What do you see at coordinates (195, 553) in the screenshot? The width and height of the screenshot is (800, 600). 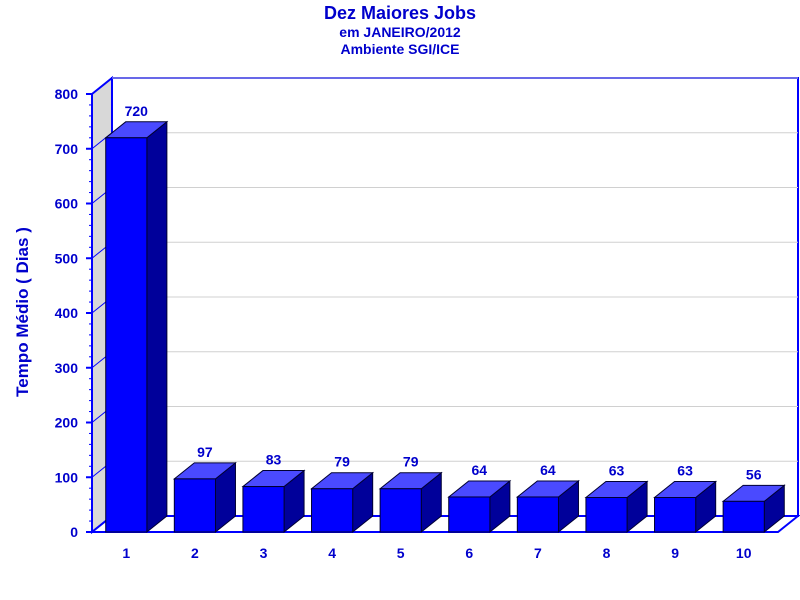 I see `x-tick-label: 2` at bounding box center [195, 553].